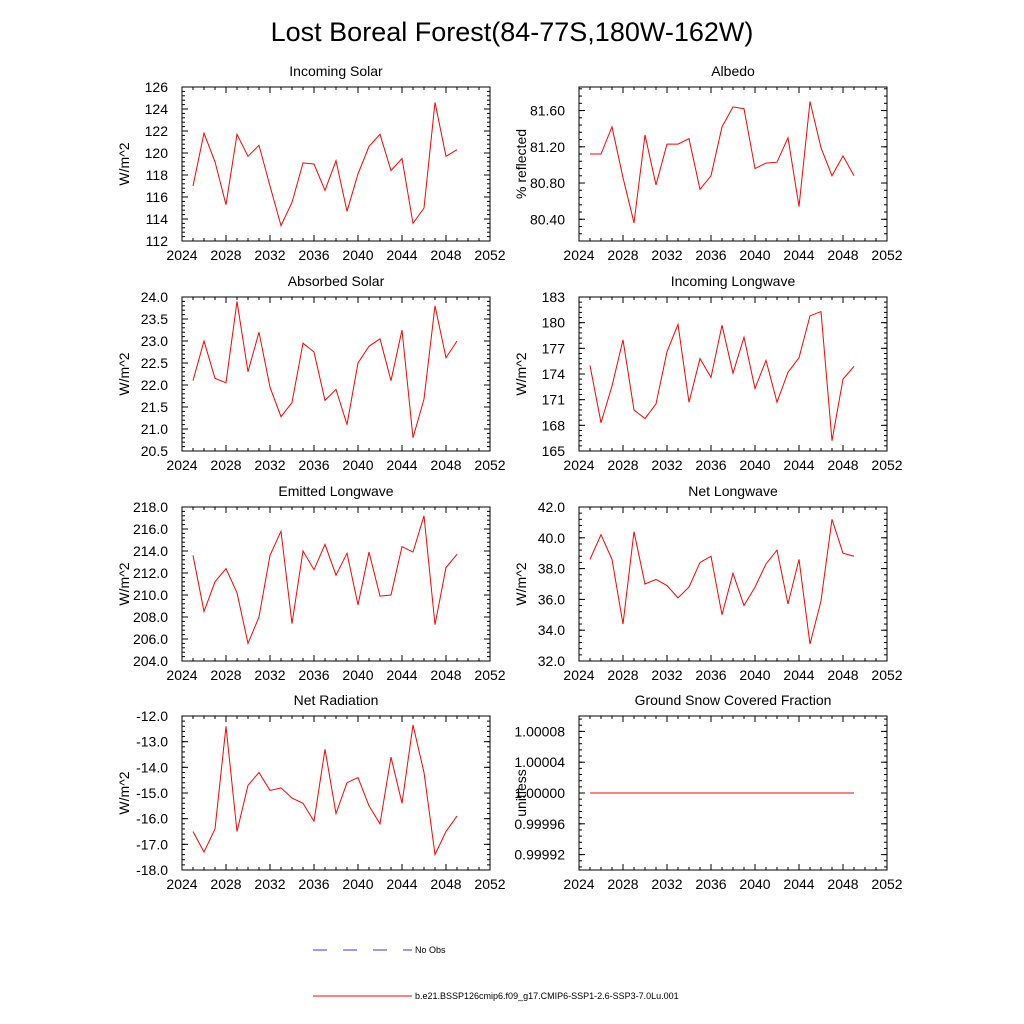 This screenshot has width=1024, height=1024. I want to click on y-tick-label: 208.0, so click(150, 617).